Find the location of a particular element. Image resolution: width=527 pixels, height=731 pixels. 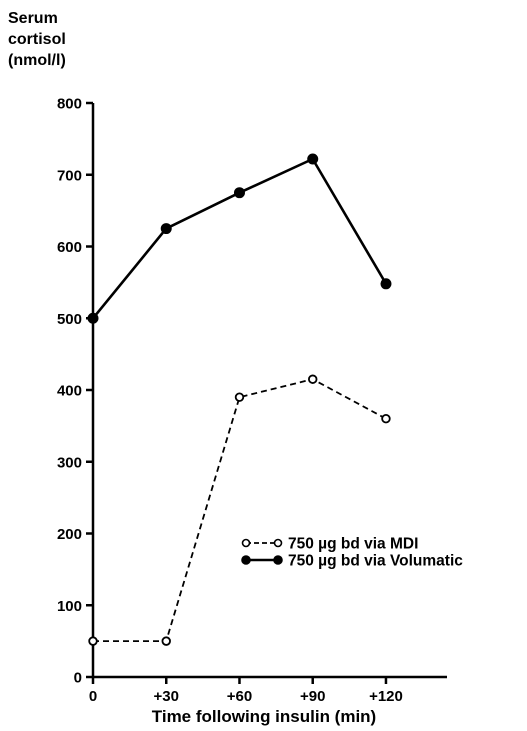

y-tick-label: 300 is located at coordinates (69, 462).